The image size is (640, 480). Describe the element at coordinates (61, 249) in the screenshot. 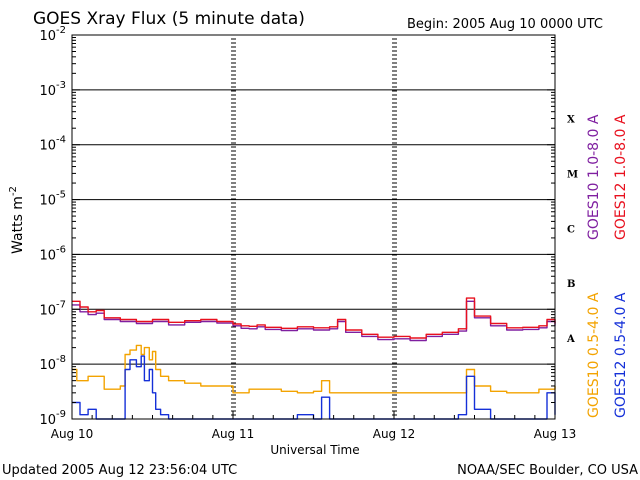

I see `y-tick-label-exponent: -6` at that location.